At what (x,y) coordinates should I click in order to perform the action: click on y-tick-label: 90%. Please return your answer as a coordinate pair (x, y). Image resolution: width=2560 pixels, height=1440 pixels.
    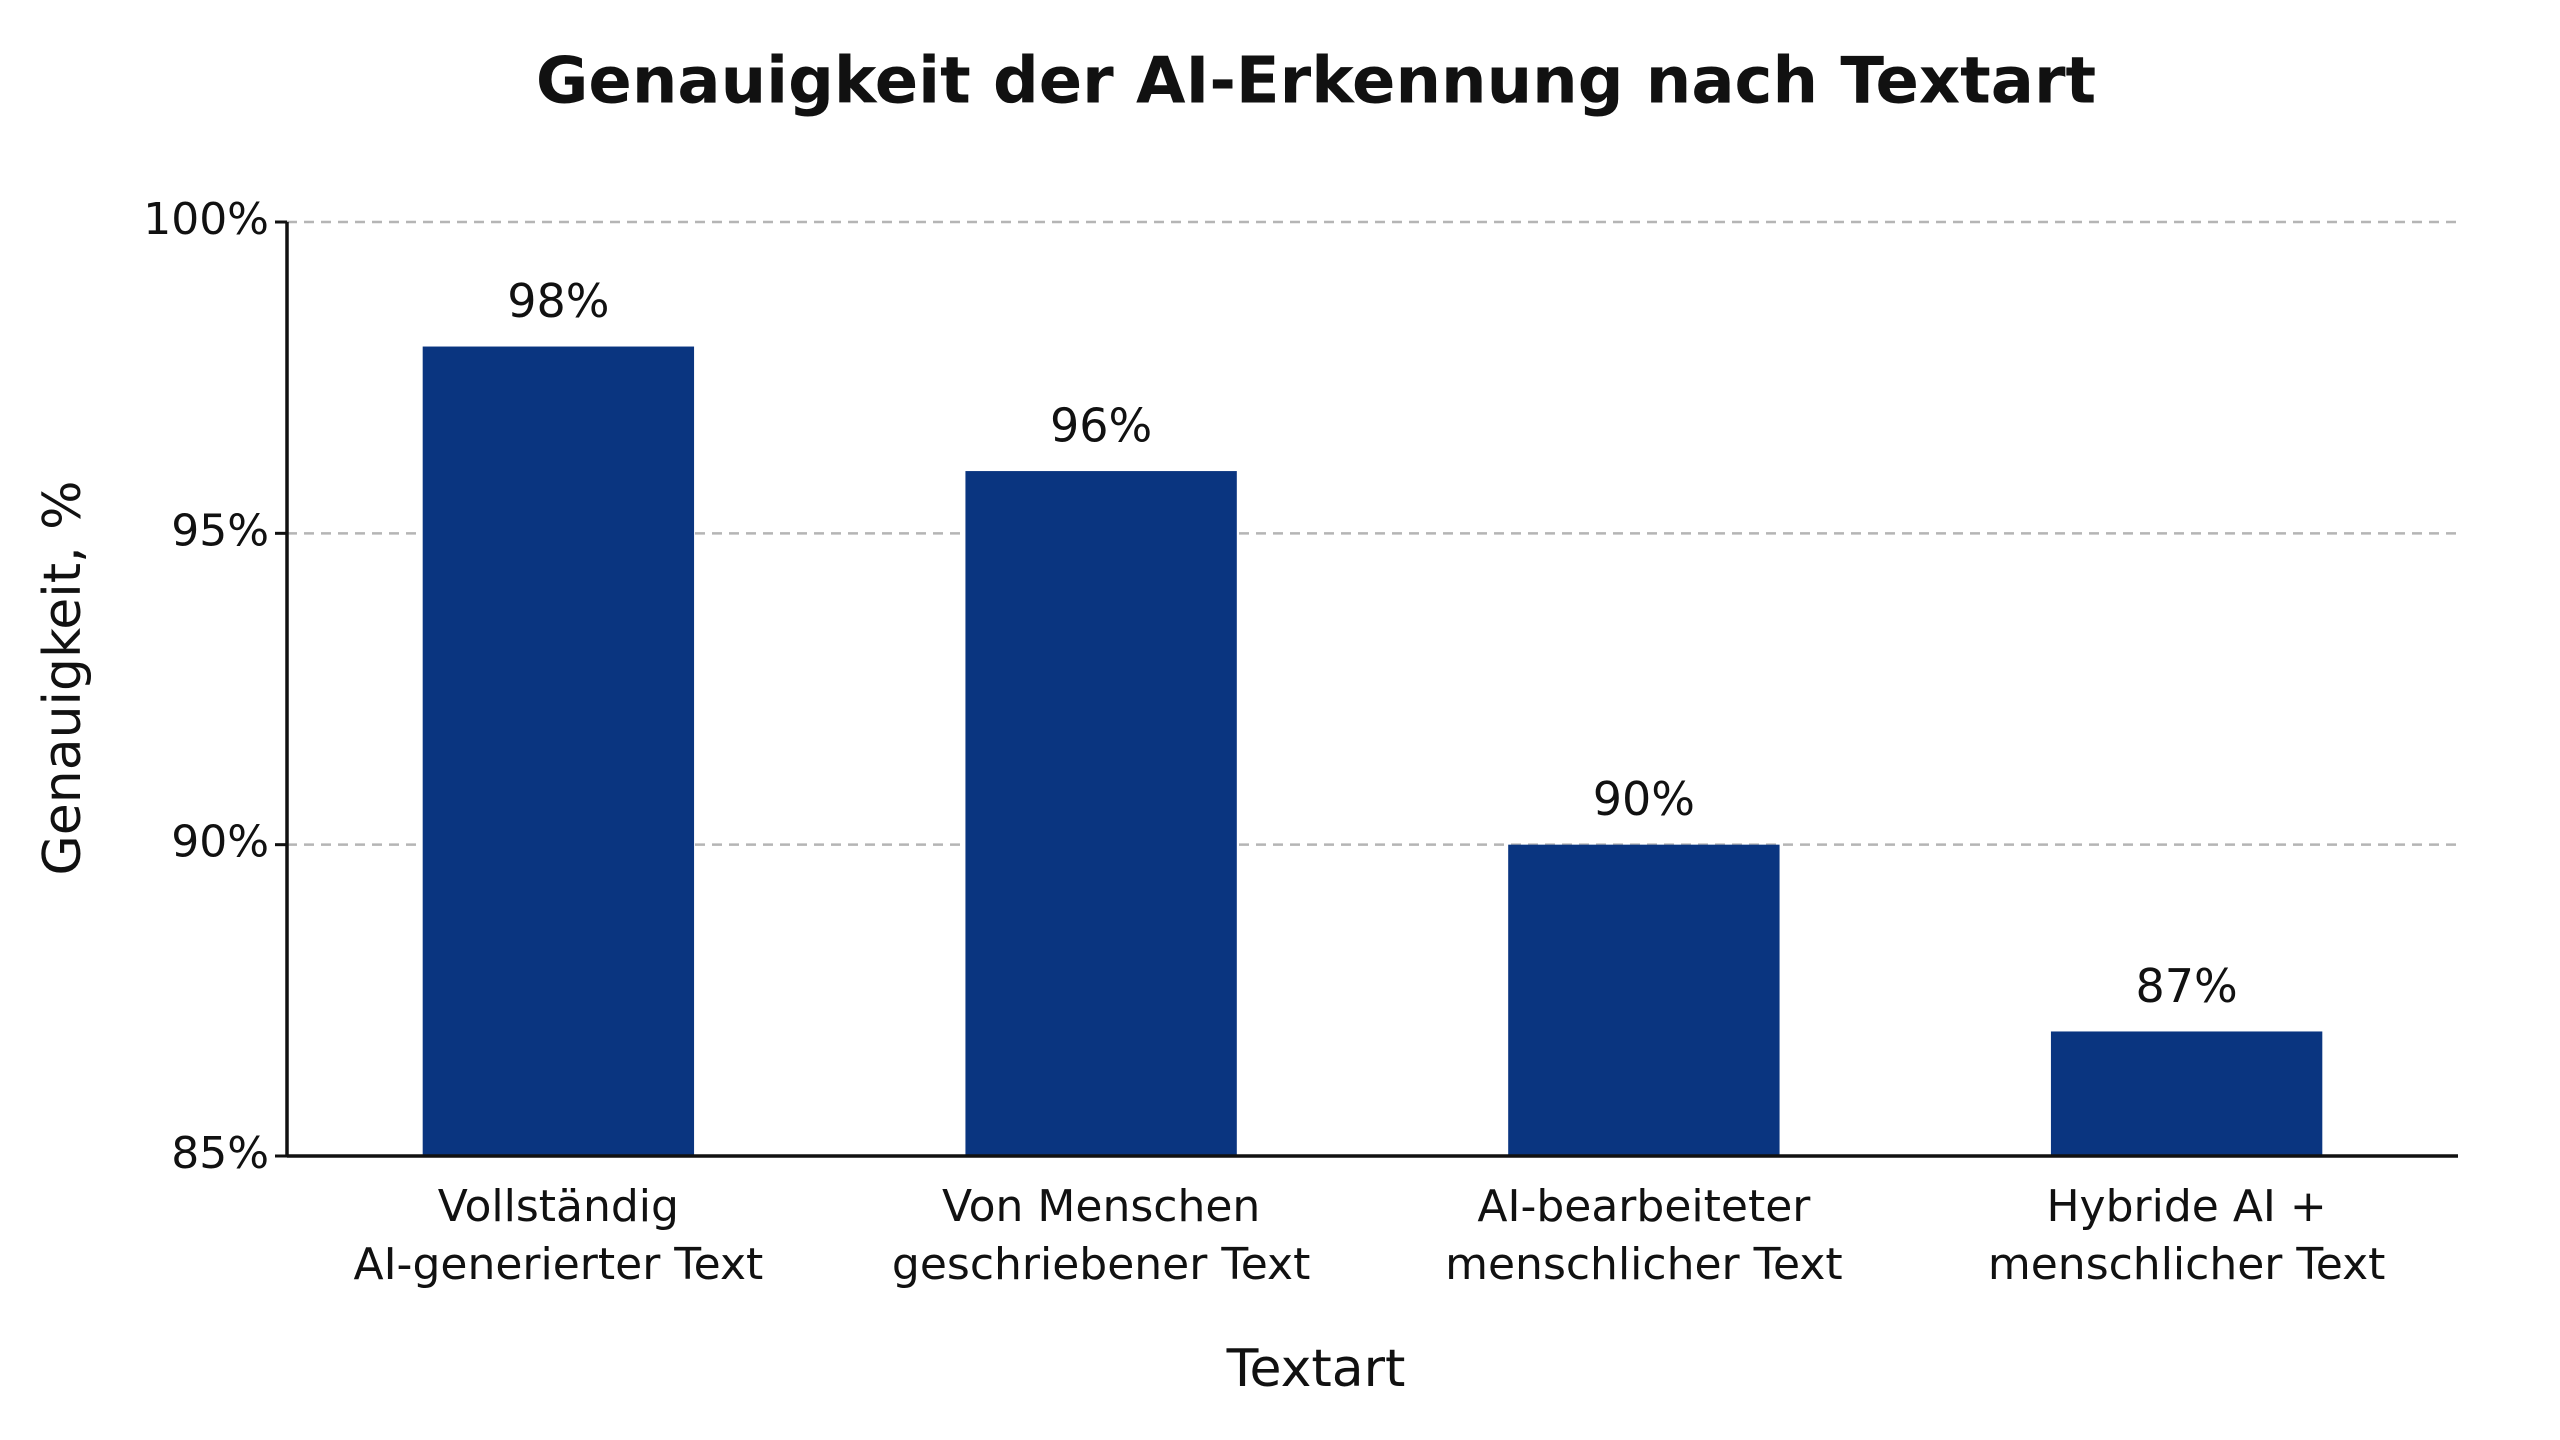
    Looking at the image, I should click on (220, 842).